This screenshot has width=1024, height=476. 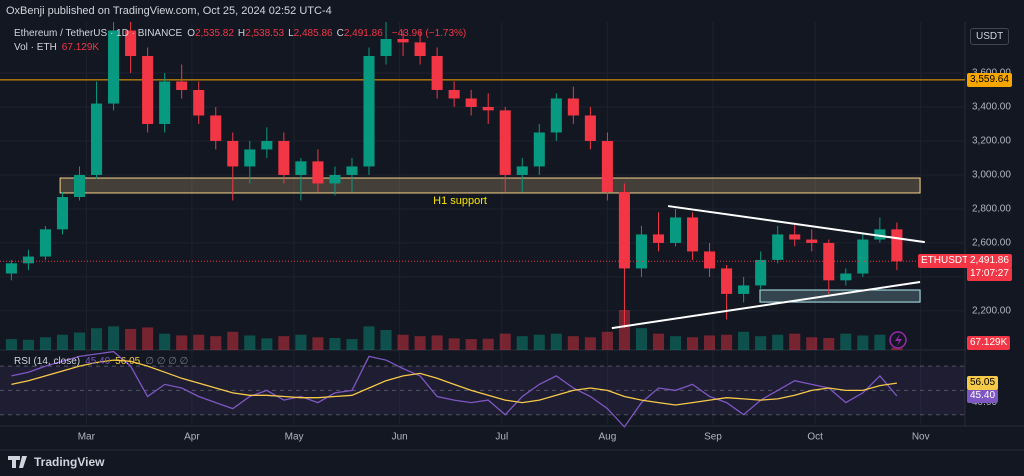 I want to click on rsi-line, so click(x=454, y=389).